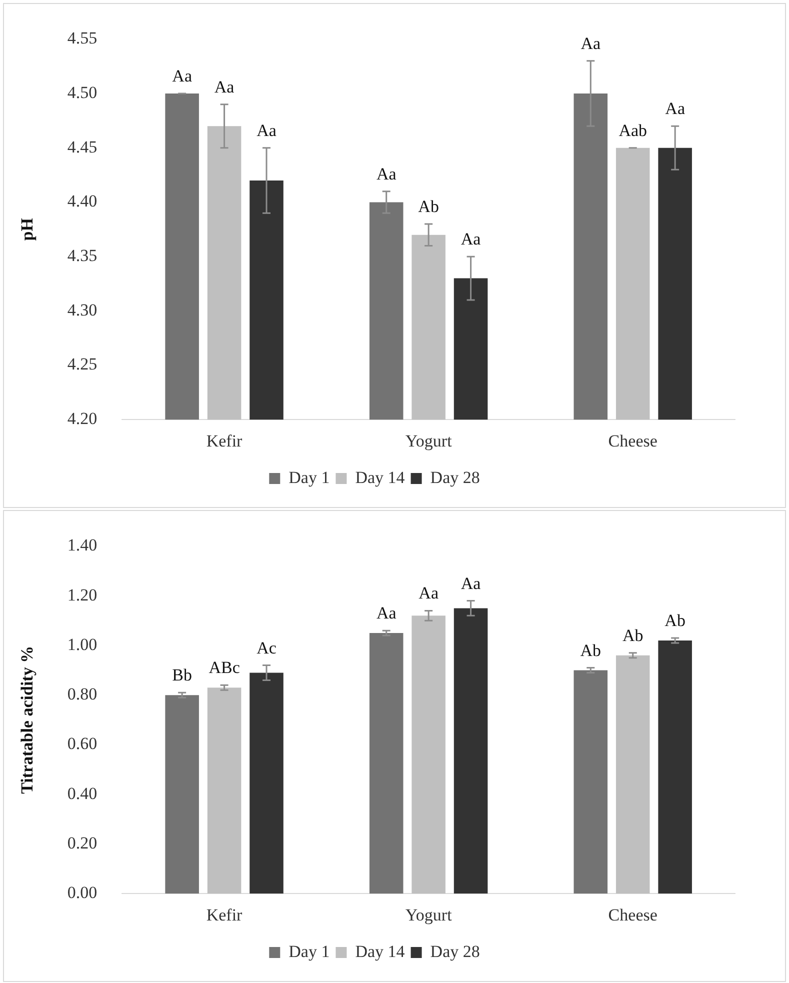  I want to click on y-tick-label: 0.60, so click(82, 744).